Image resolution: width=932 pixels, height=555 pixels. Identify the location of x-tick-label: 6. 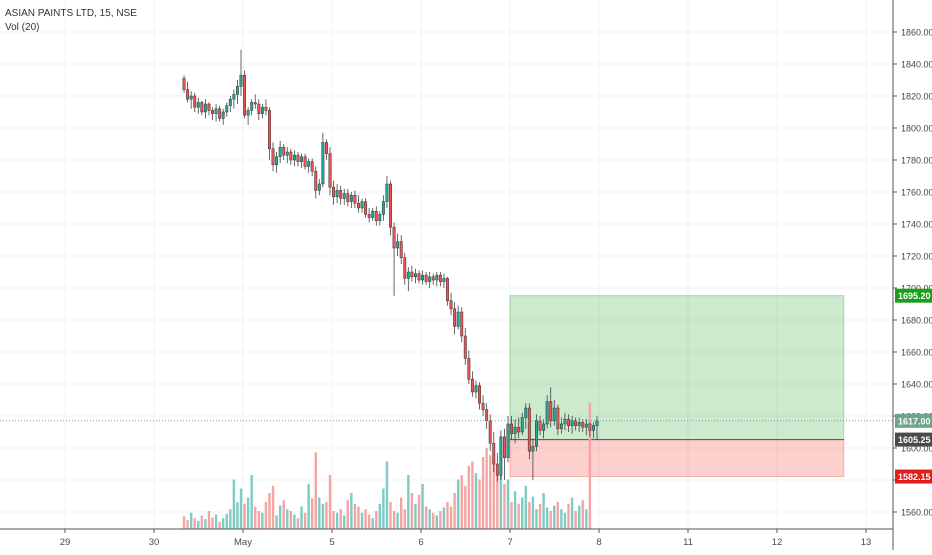
(420, 542).